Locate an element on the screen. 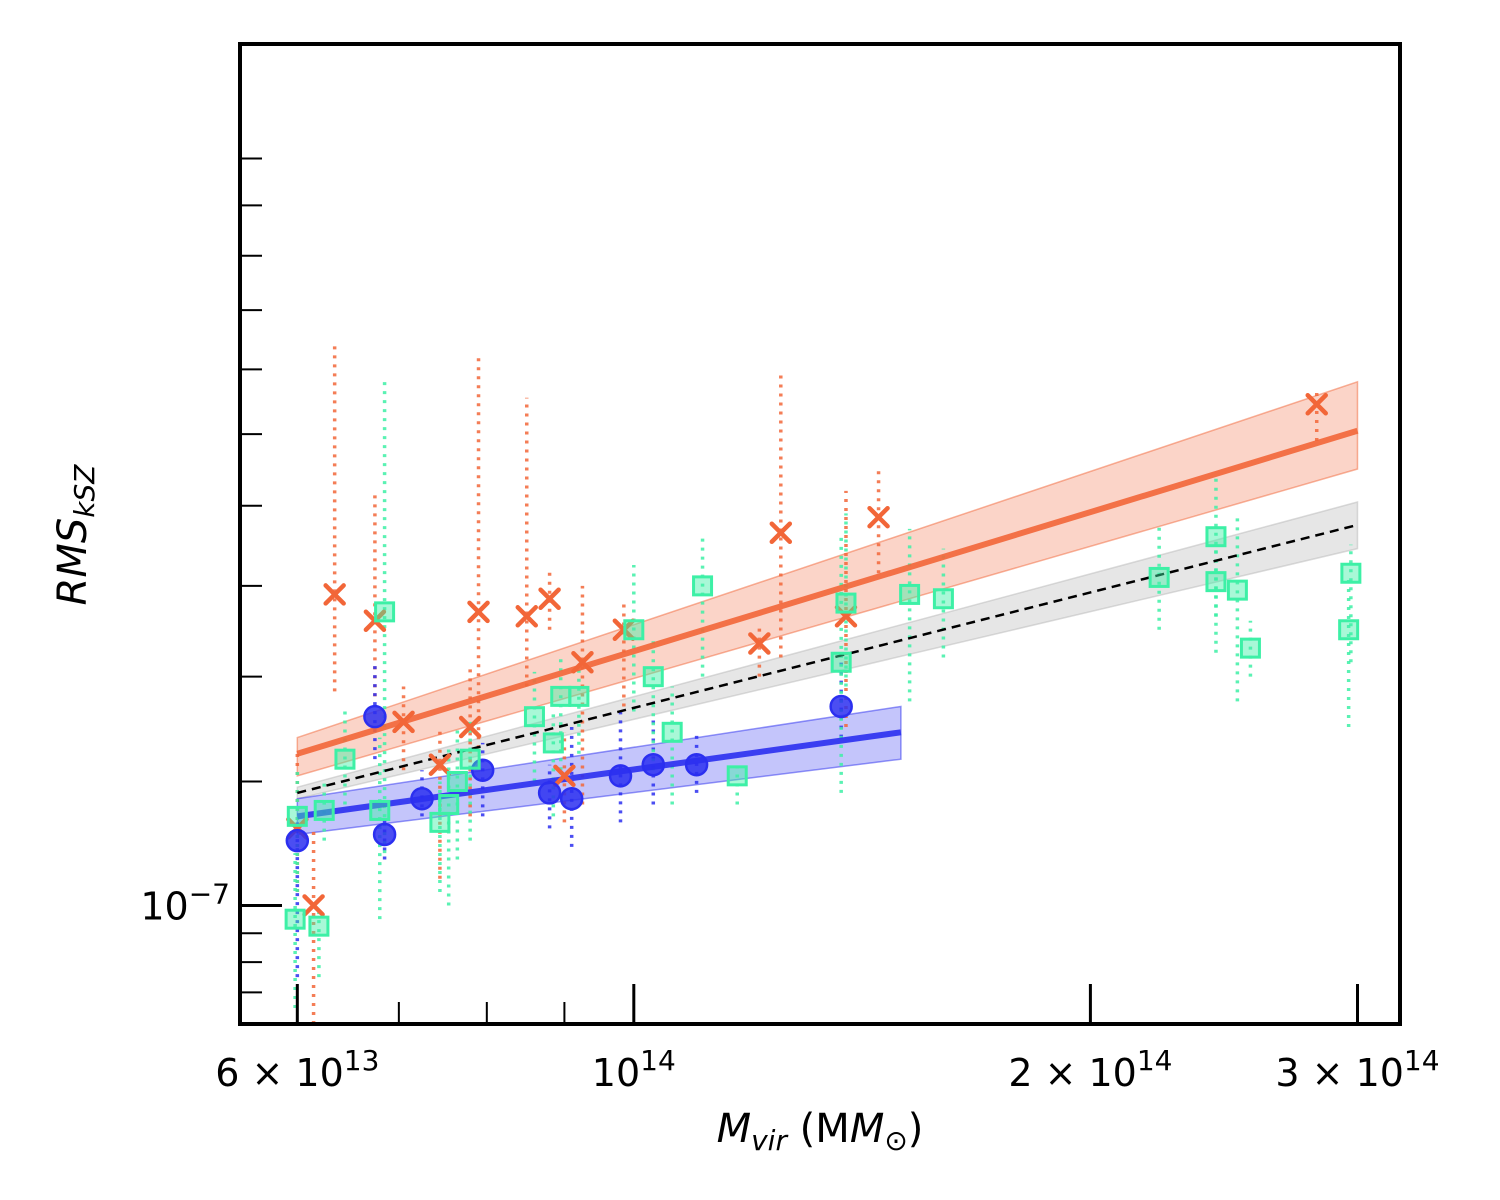  y-axis-title: RMSkSZ is located at coordinates (75, 535).